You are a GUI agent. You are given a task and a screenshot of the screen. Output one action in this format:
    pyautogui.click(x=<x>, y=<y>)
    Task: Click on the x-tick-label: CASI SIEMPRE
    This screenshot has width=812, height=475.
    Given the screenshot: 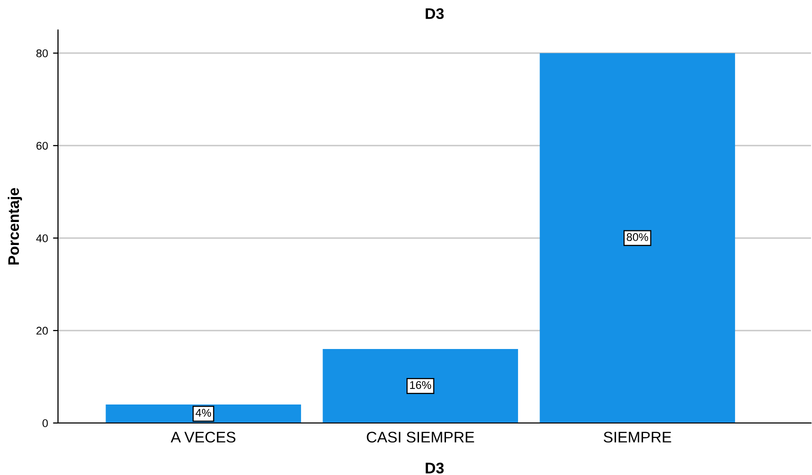 What is the action you would take?
    pyautogui.click(x=420, y=437)
    